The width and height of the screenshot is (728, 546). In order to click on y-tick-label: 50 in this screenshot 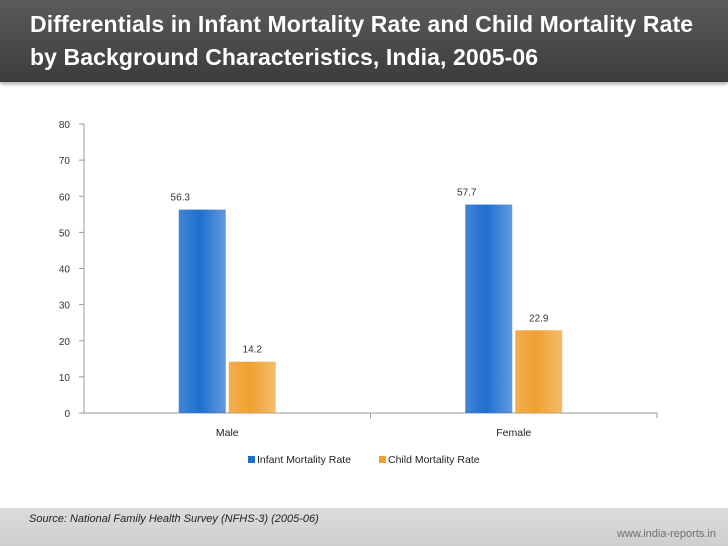, I will do `click(65, 233)`.